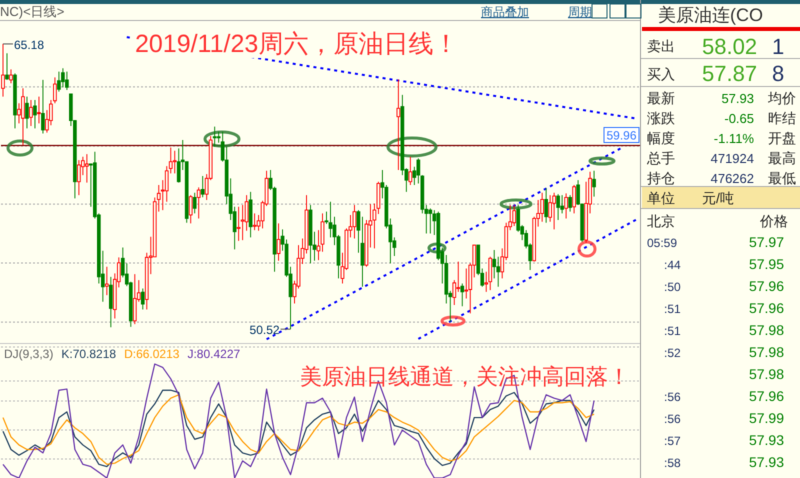 The height and width of the screenshot is (478, 800). What do you see at coordinates (29, 354) in the screenshot?
I see `chart-title: DJ(9,3,3)` at bounding box center [29, 354].